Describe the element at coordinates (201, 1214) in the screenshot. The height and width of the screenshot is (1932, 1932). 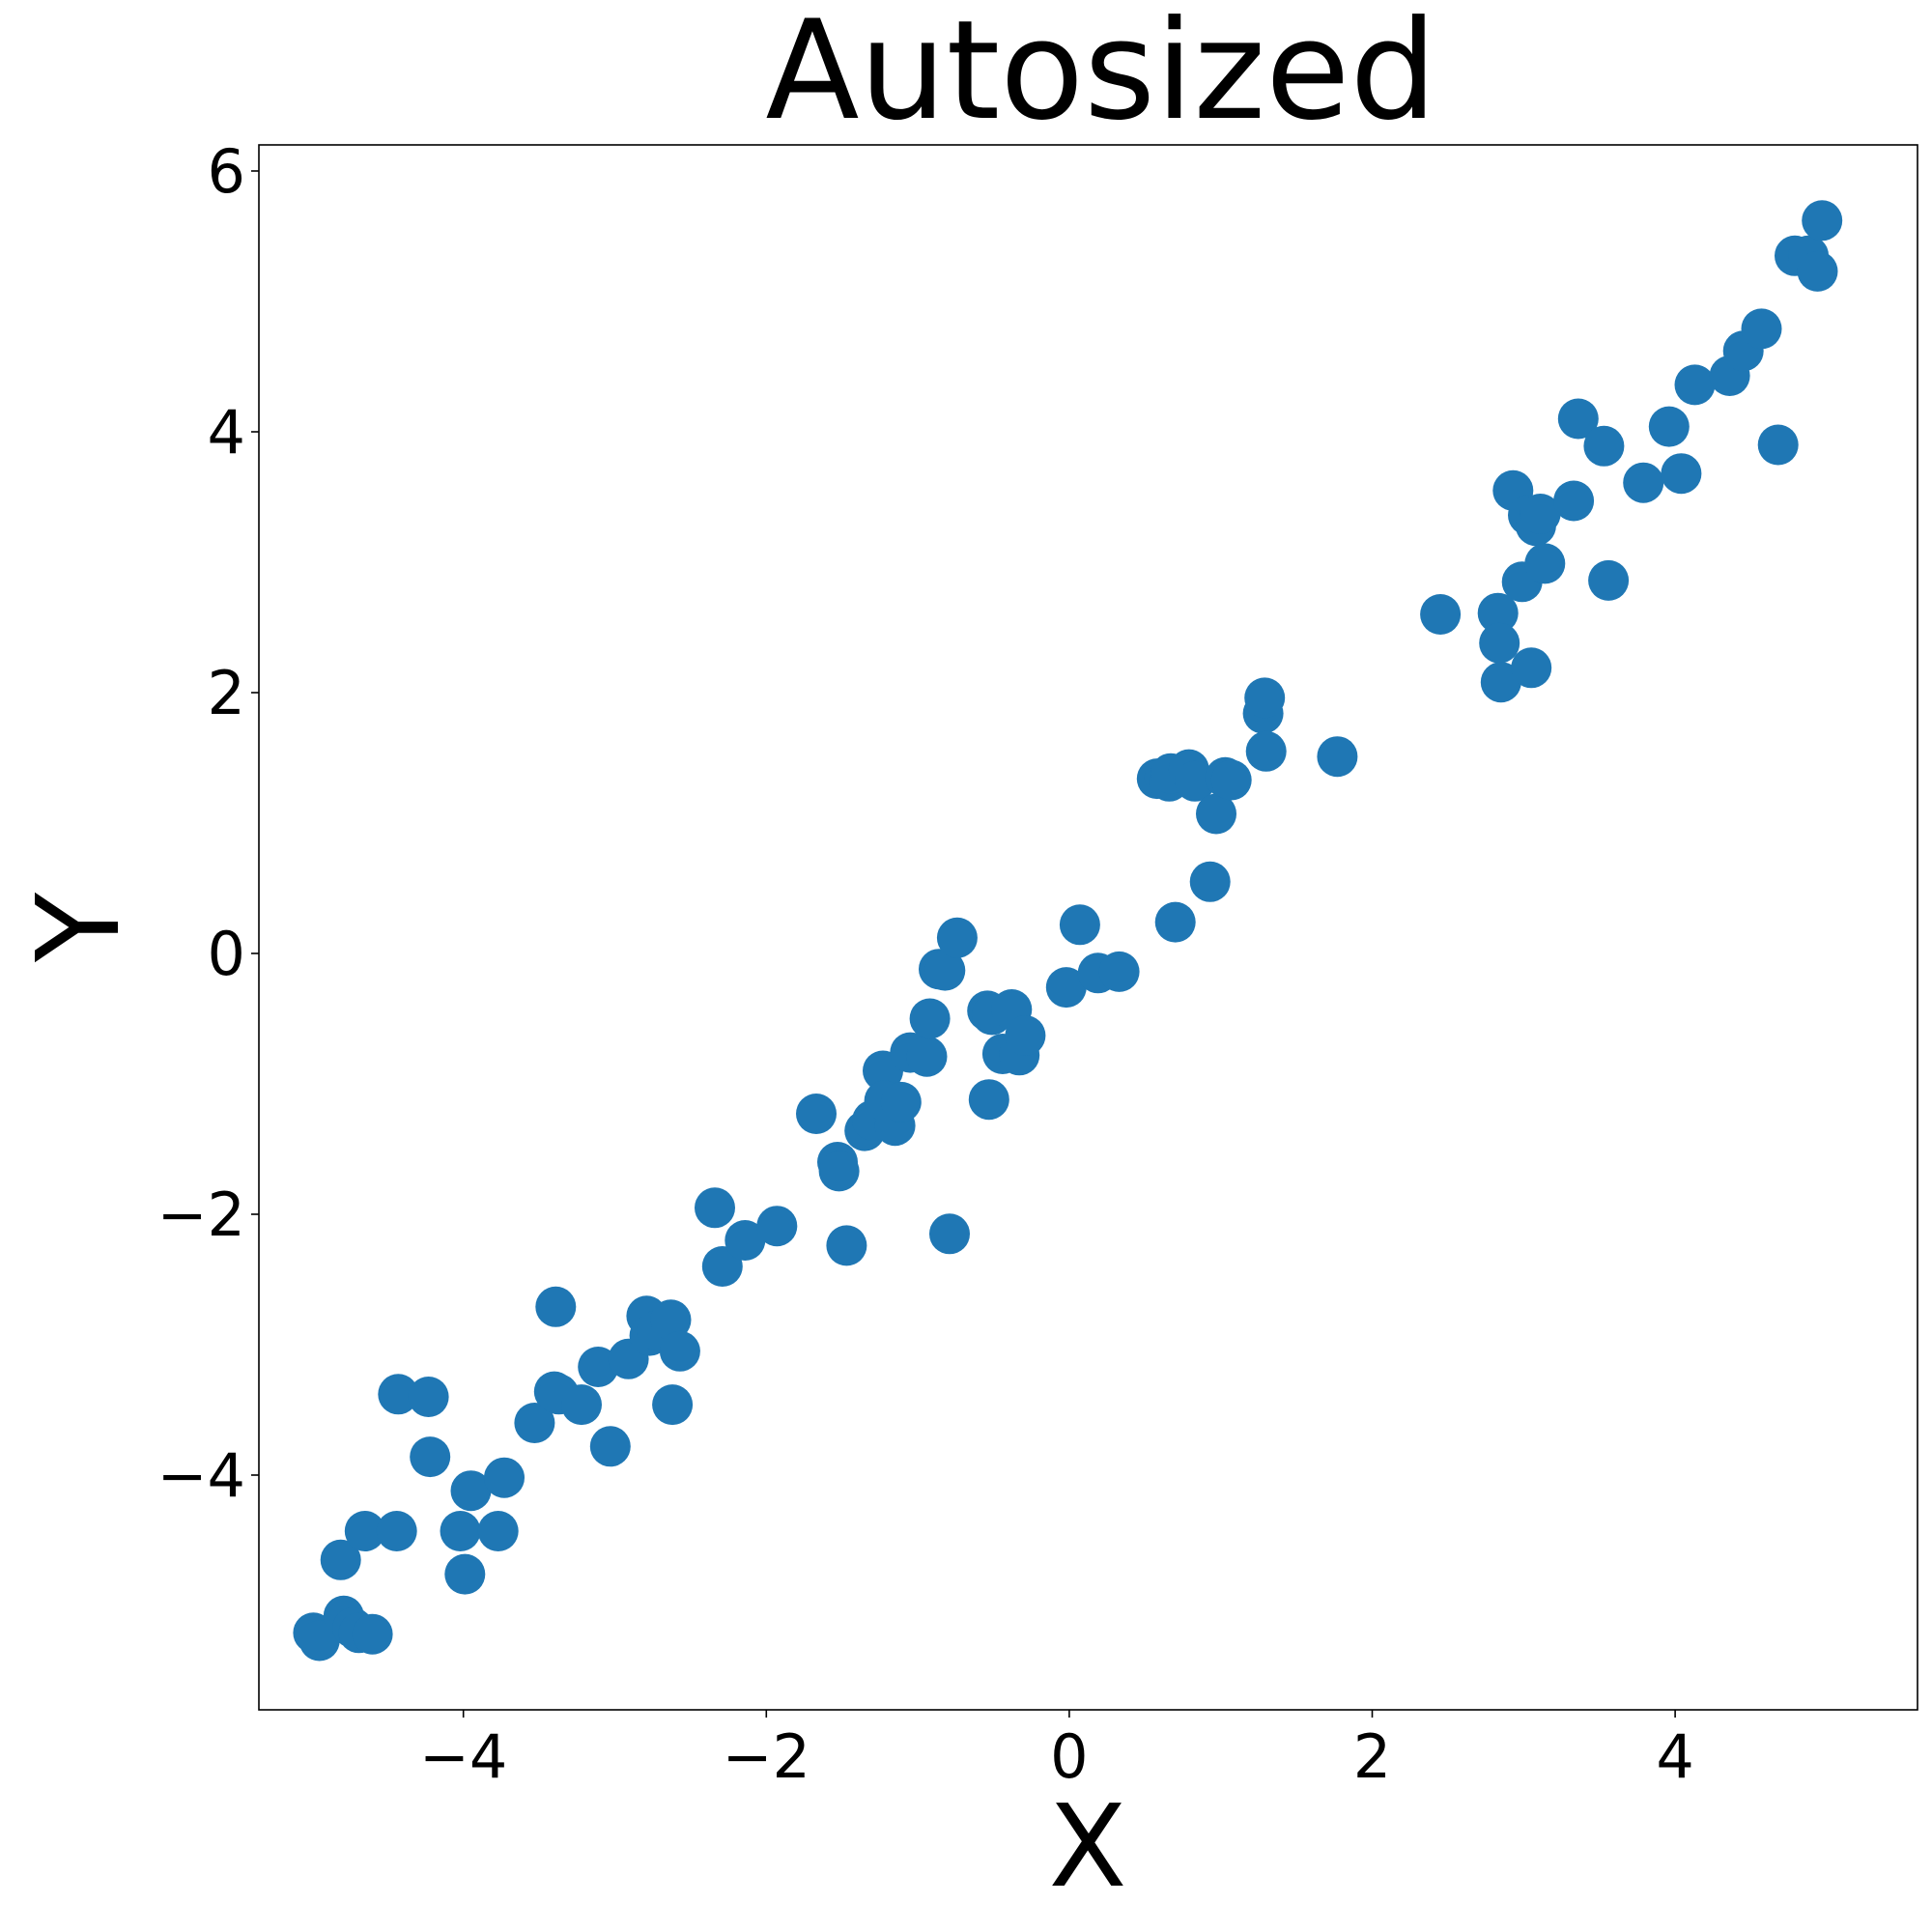
I see `y-tick-label: −2` at that location.